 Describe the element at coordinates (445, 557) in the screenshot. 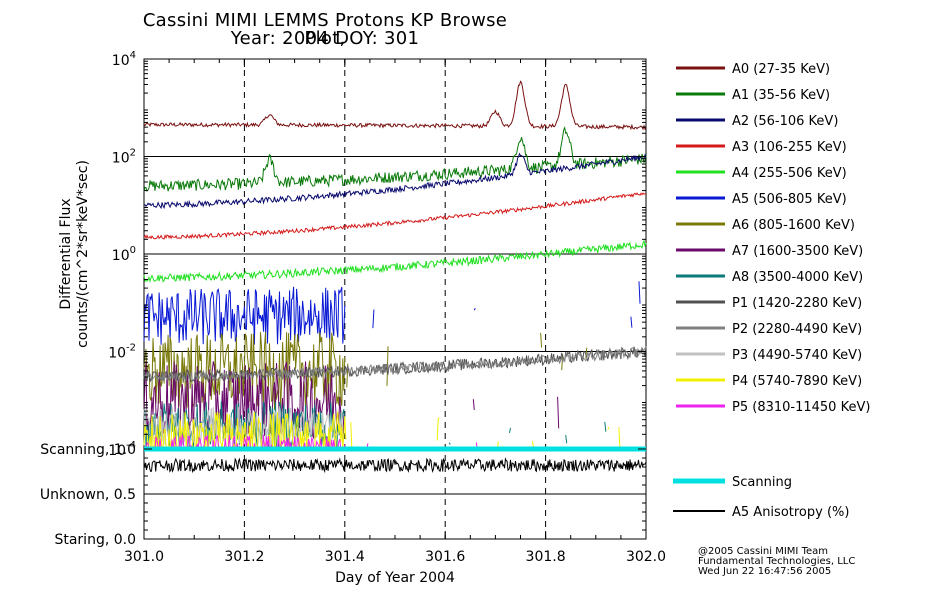

I see `x-tick-label: 301.6` at that location.